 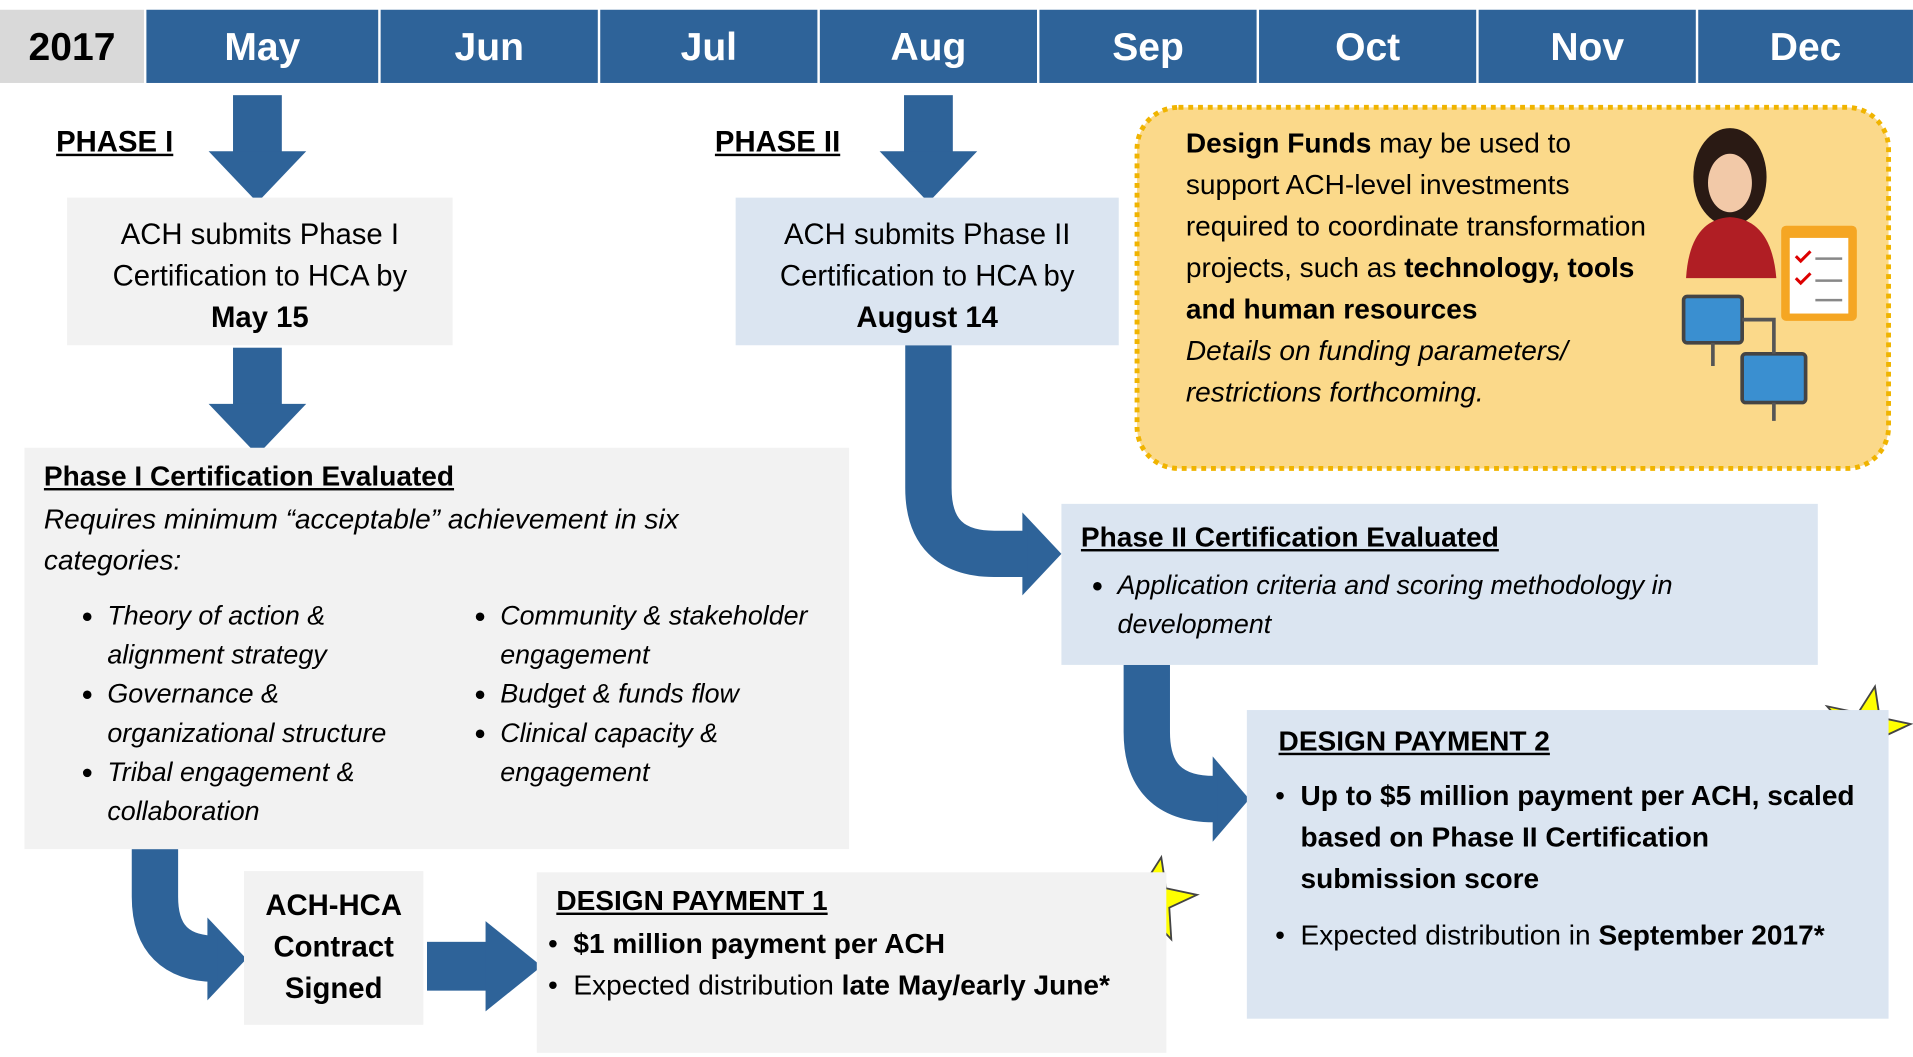 I want to click on phase-label: PHASE I, so click(x=115, y=142).